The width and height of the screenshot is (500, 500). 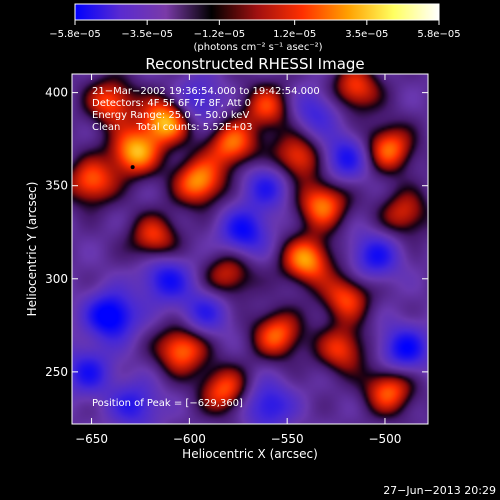 I want to click on x-axis-label: Heliocentric X (arcsec), so click(x=250, y=454).